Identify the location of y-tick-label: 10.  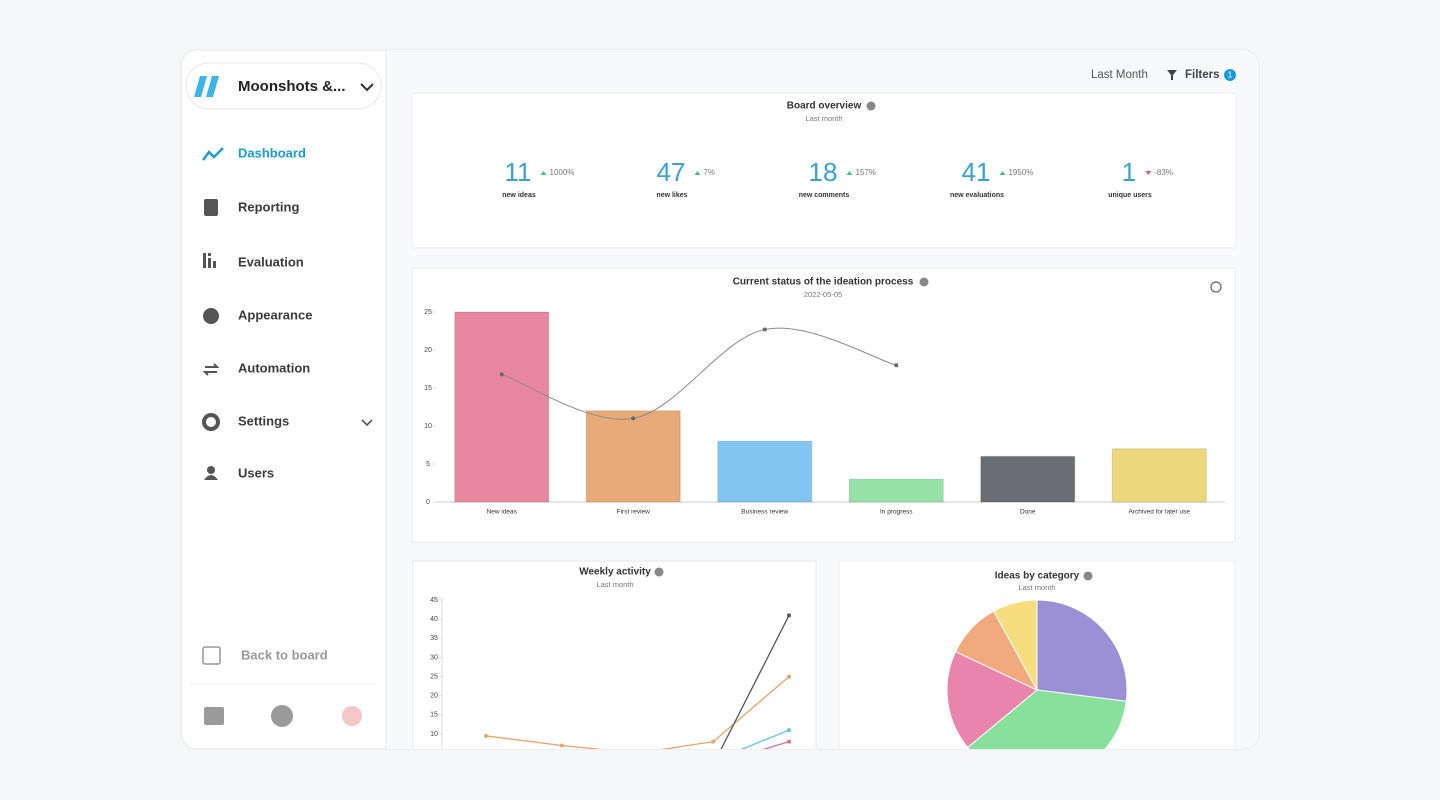
(428, 426).